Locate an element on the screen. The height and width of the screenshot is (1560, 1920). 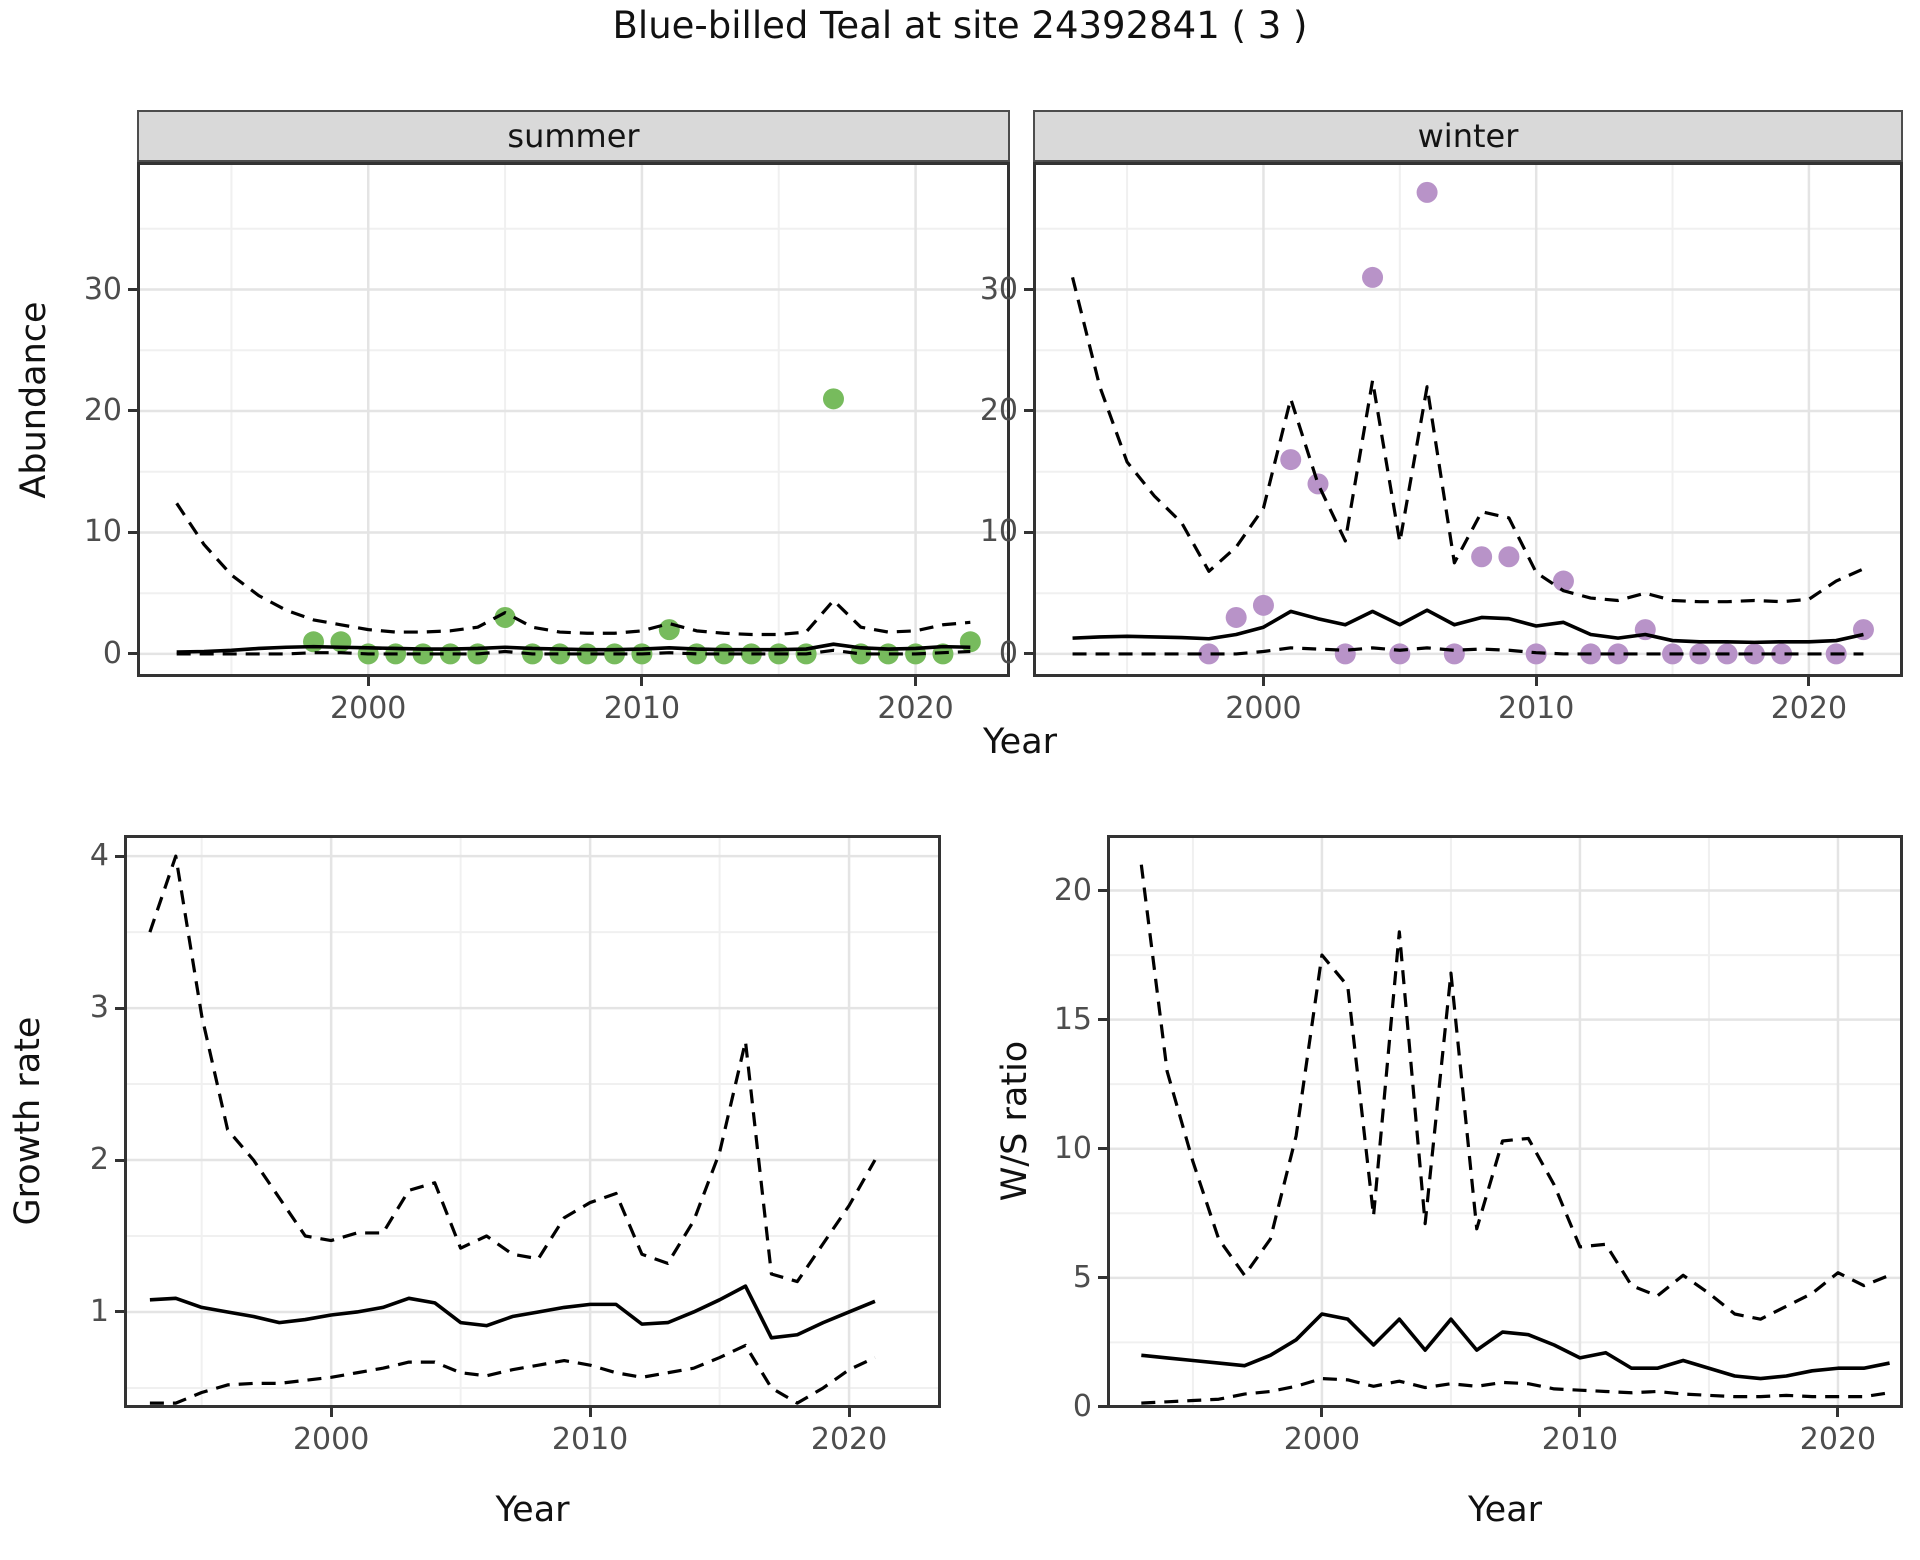
facet-strip-summer-label: summer is located at coordinates (573, 136).